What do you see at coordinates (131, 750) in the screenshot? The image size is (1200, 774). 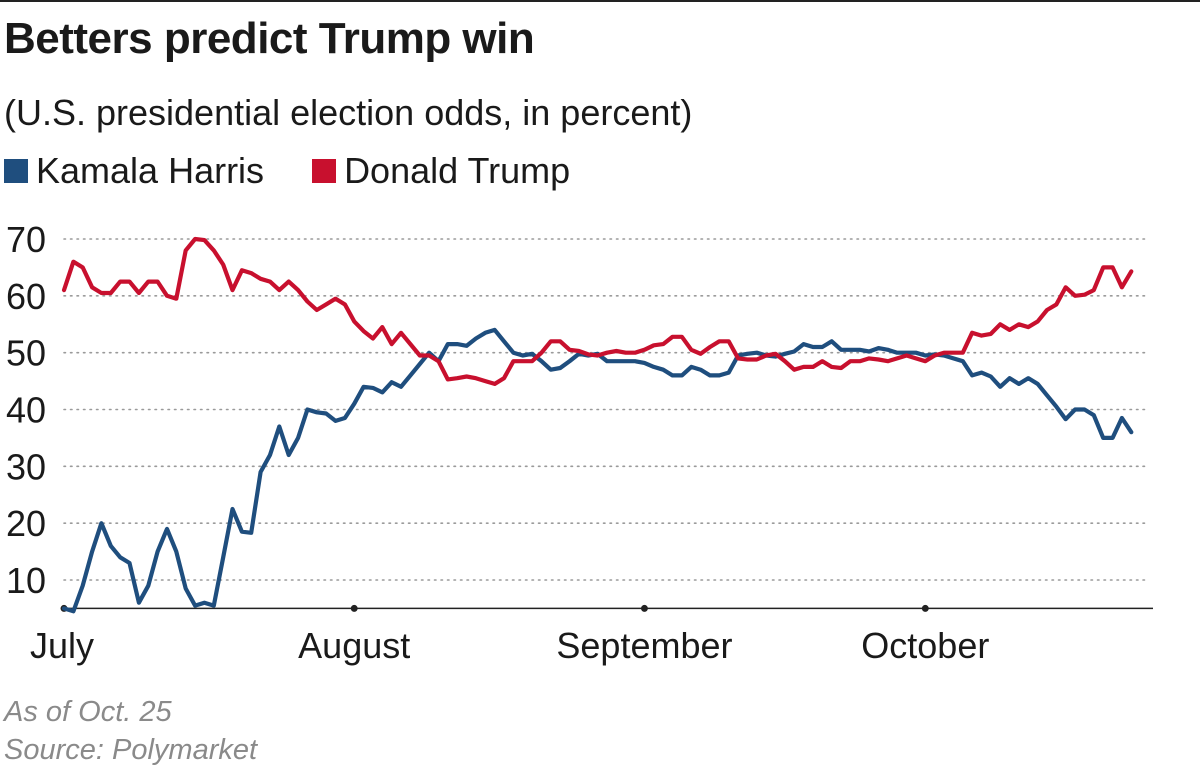 I see `source-note: Source: Polymarket` at bounding box center [131, 750].